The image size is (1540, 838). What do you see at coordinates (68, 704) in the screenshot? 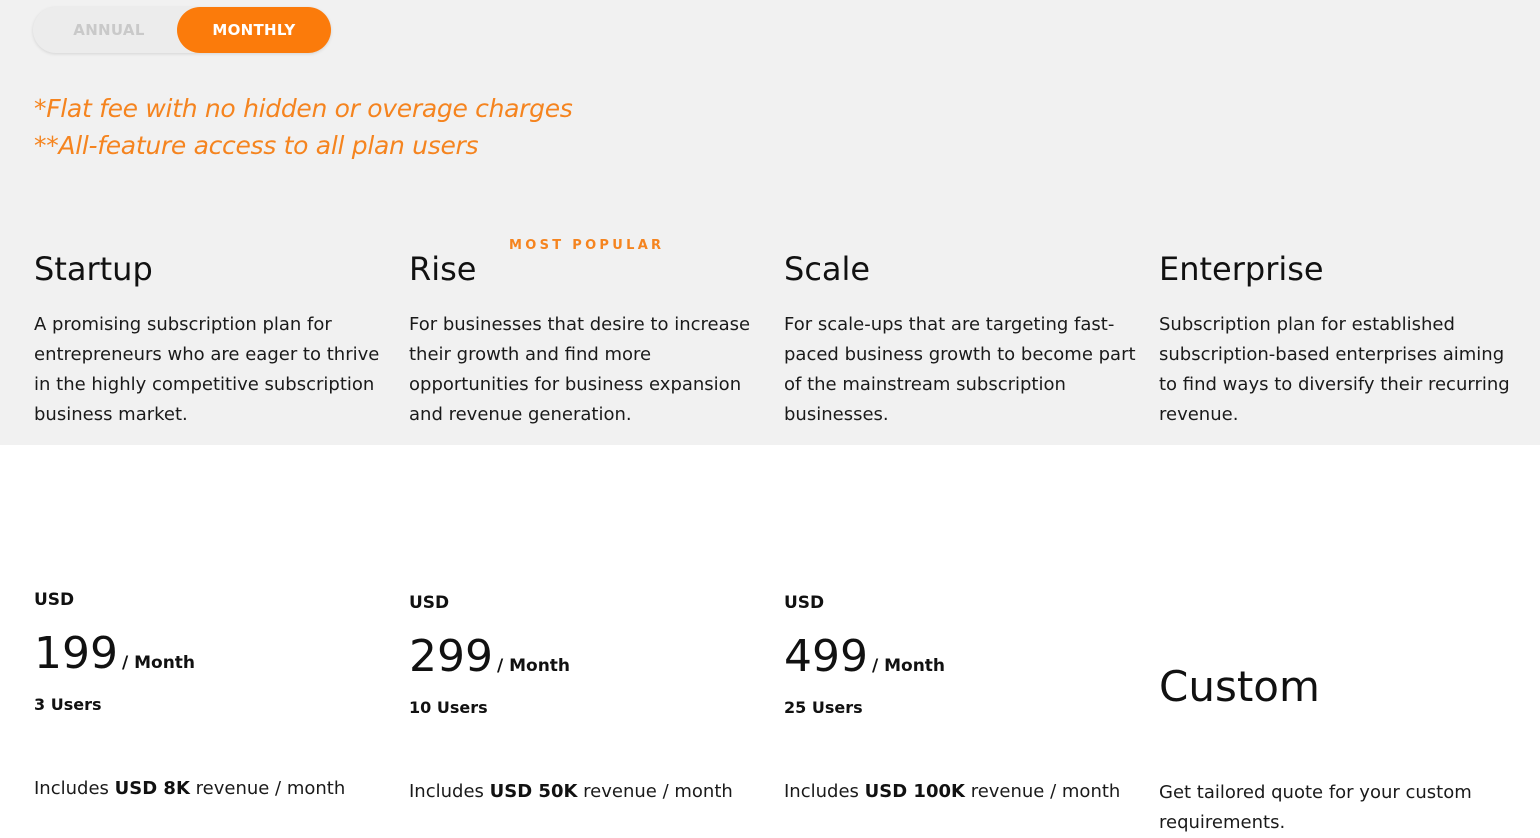
I see `plan-users: 3 Users` at bounding box center [68, 704].